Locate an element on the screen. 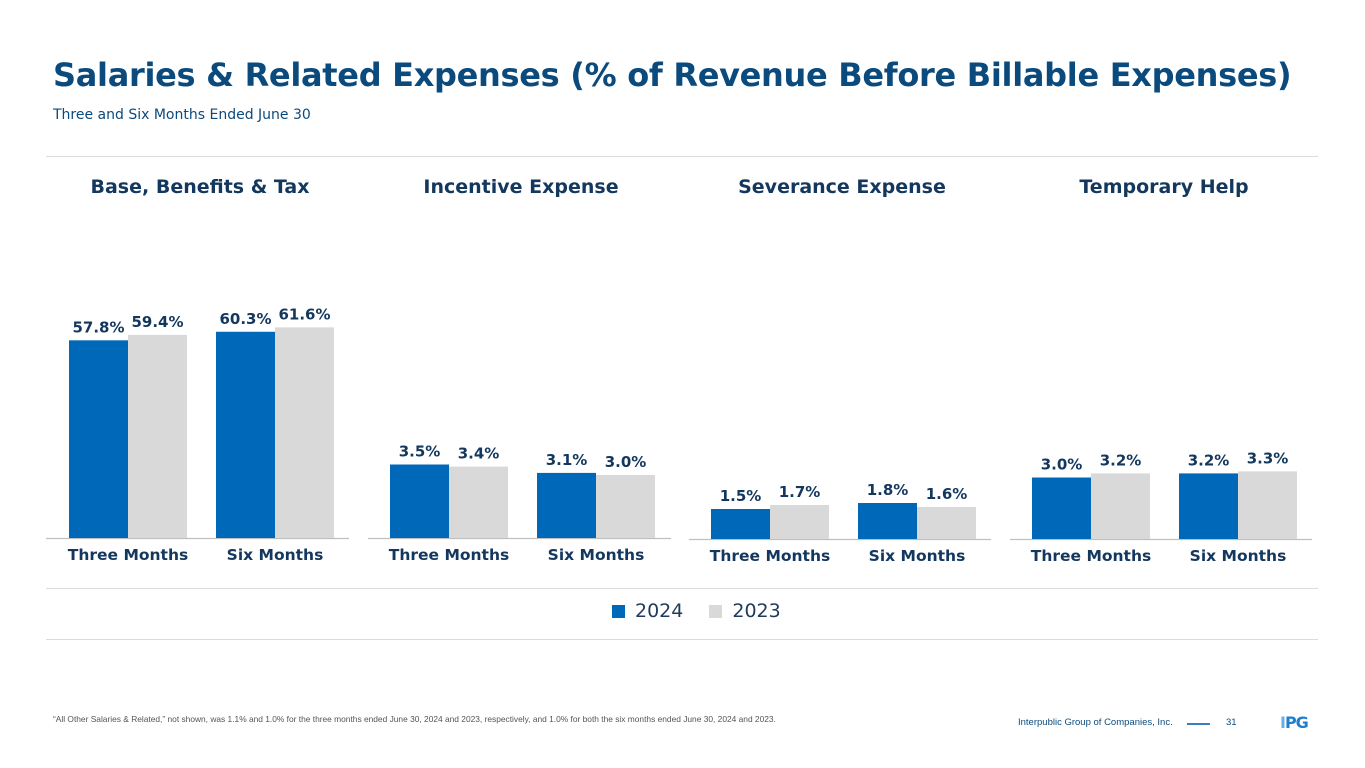  top-divider is located at coordinates (682, 156).